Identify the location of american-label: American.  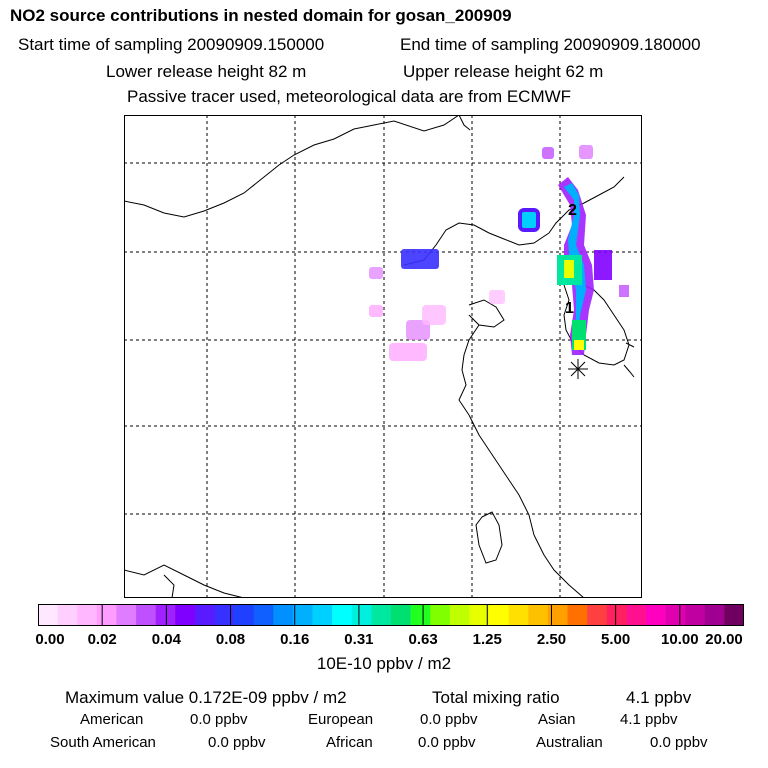
(112, 719).